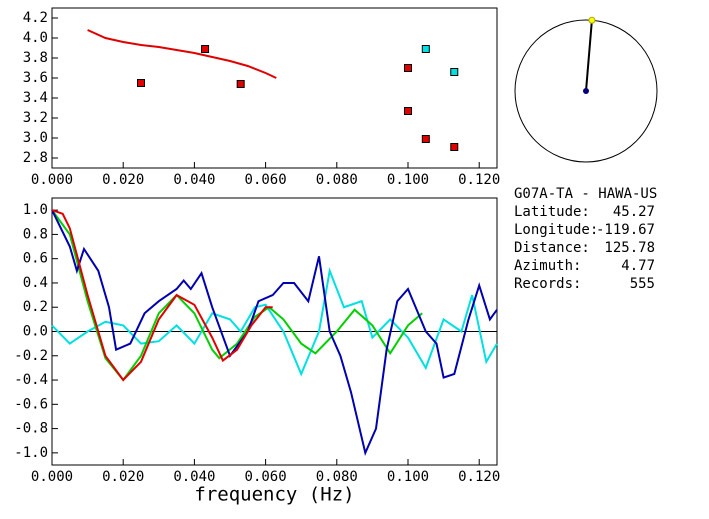 This screenshot has width=709, height=519. I want to click on y-tick-label: 4.2, so click(35, 18).